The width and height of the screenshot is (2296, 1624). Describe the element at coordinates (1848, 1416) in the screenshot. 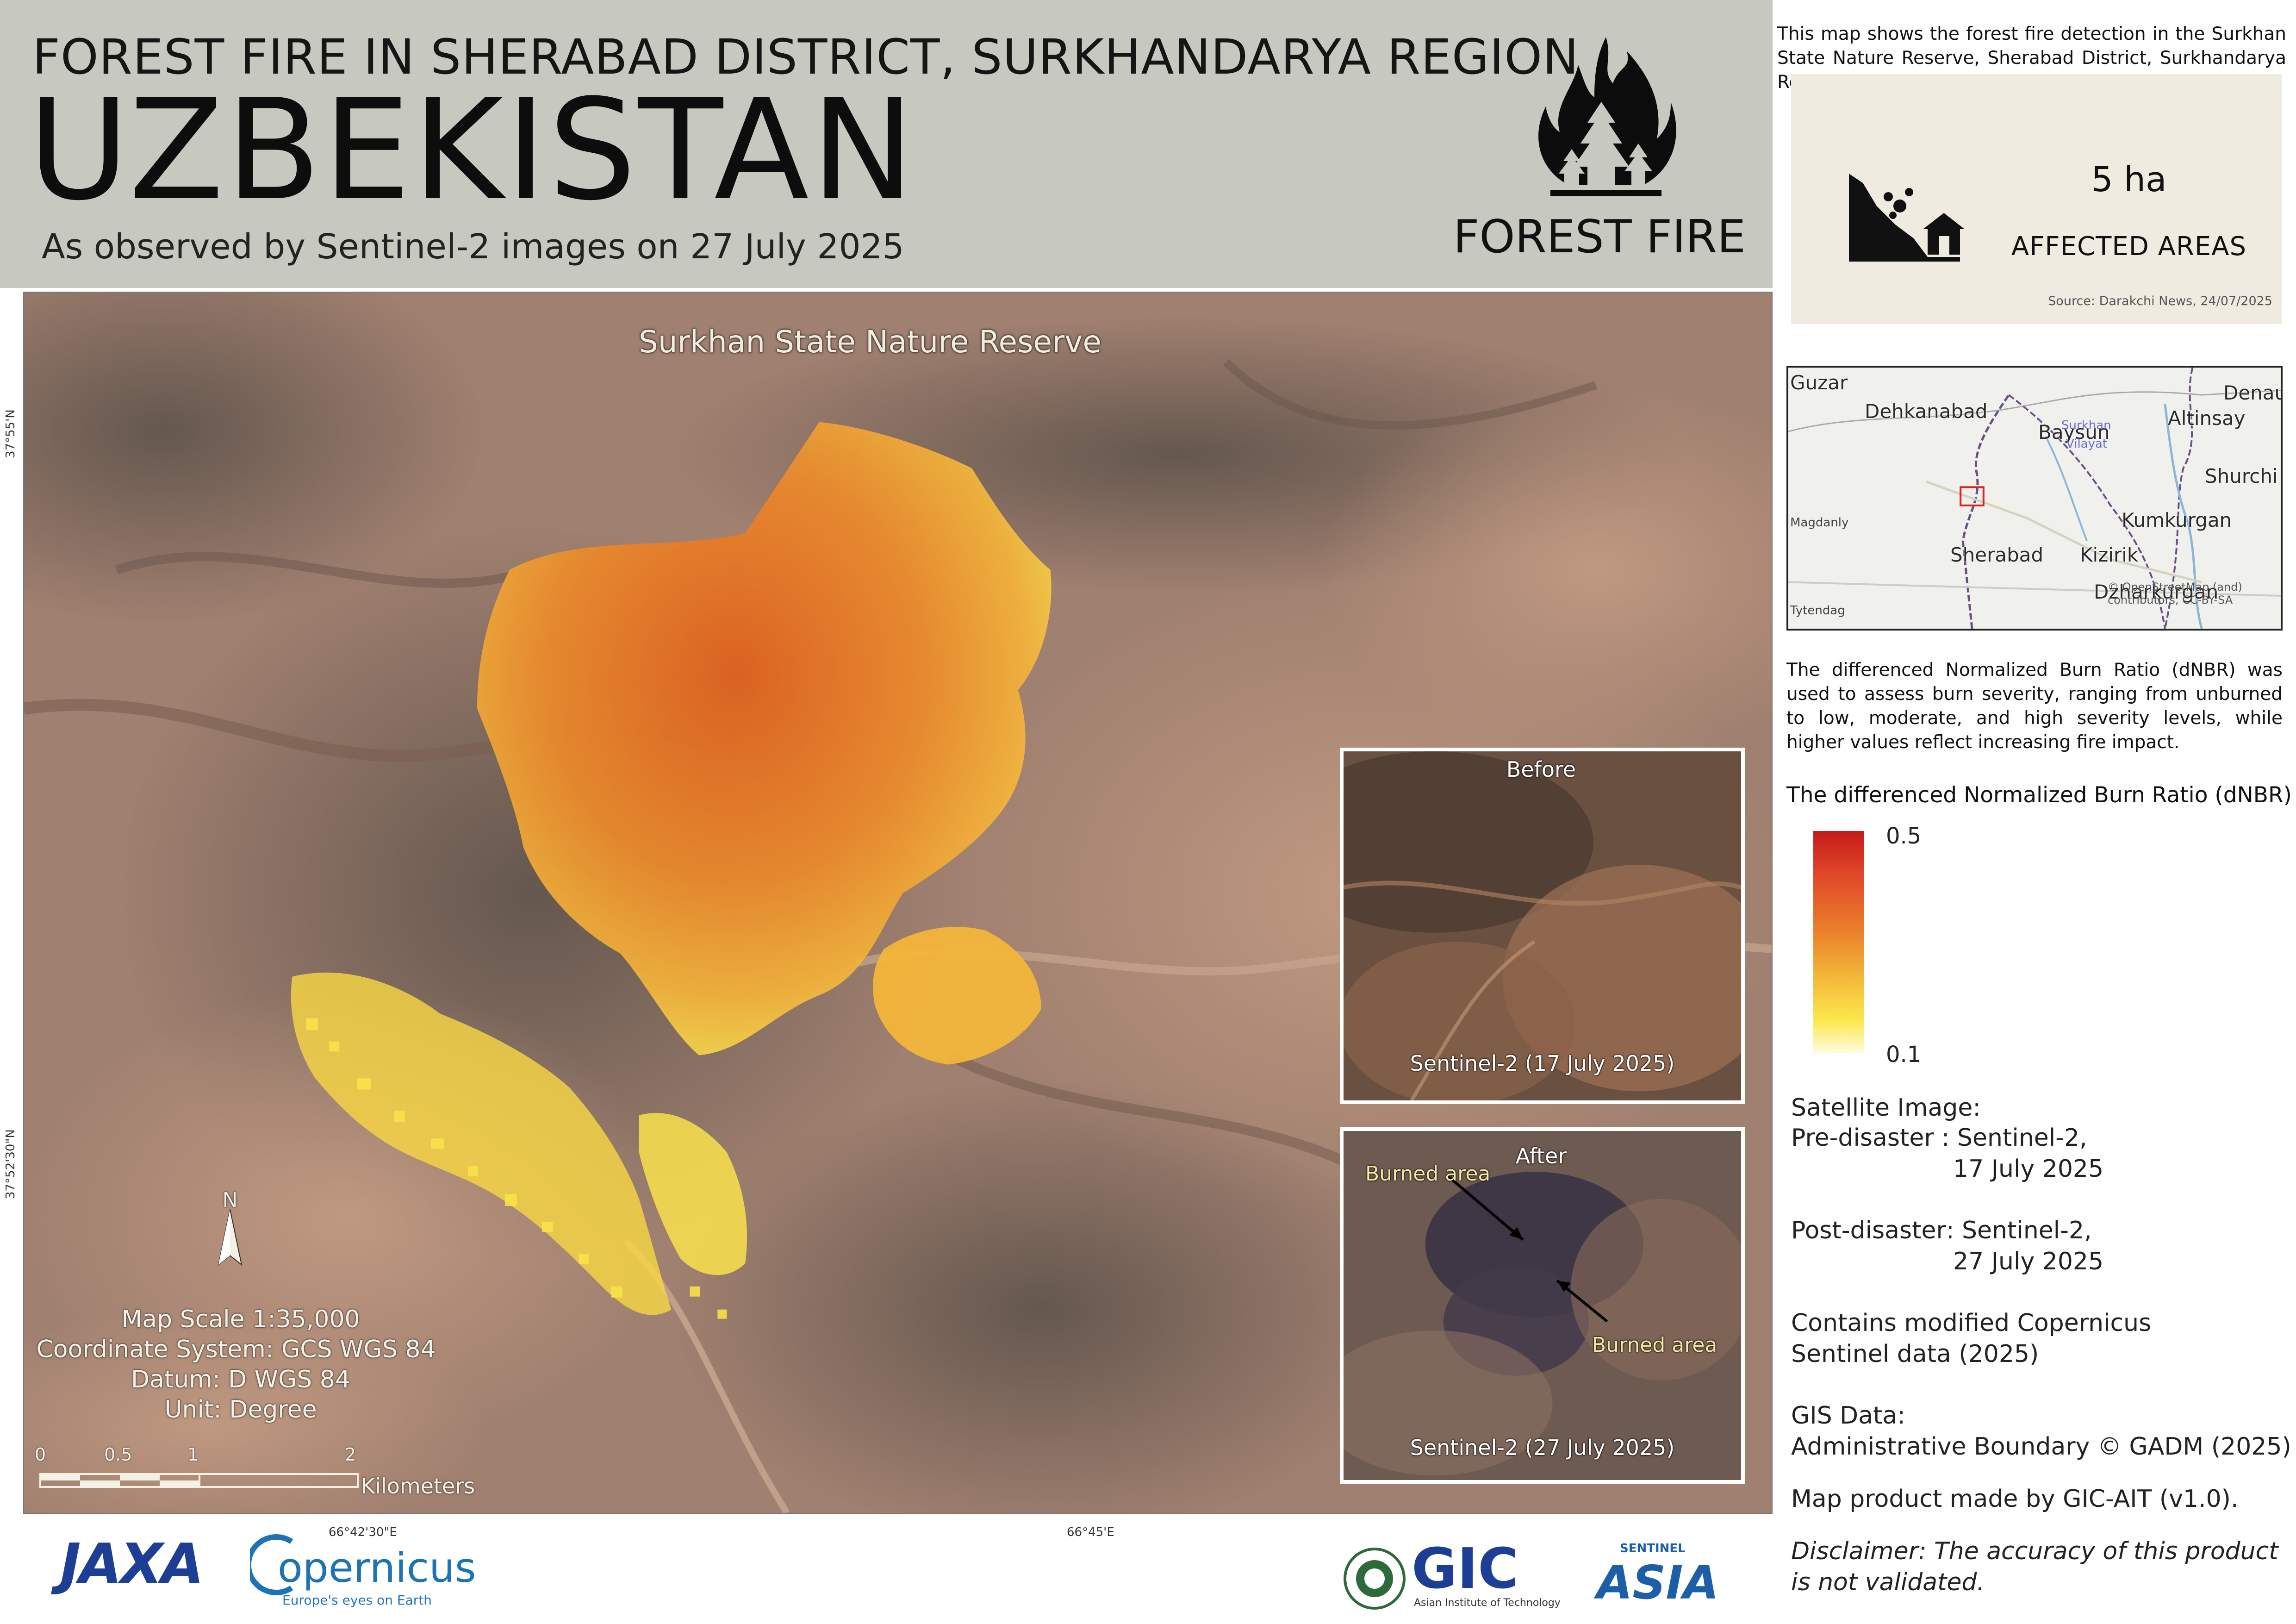

I see `gis-data-title: GIS Data:` at that location.